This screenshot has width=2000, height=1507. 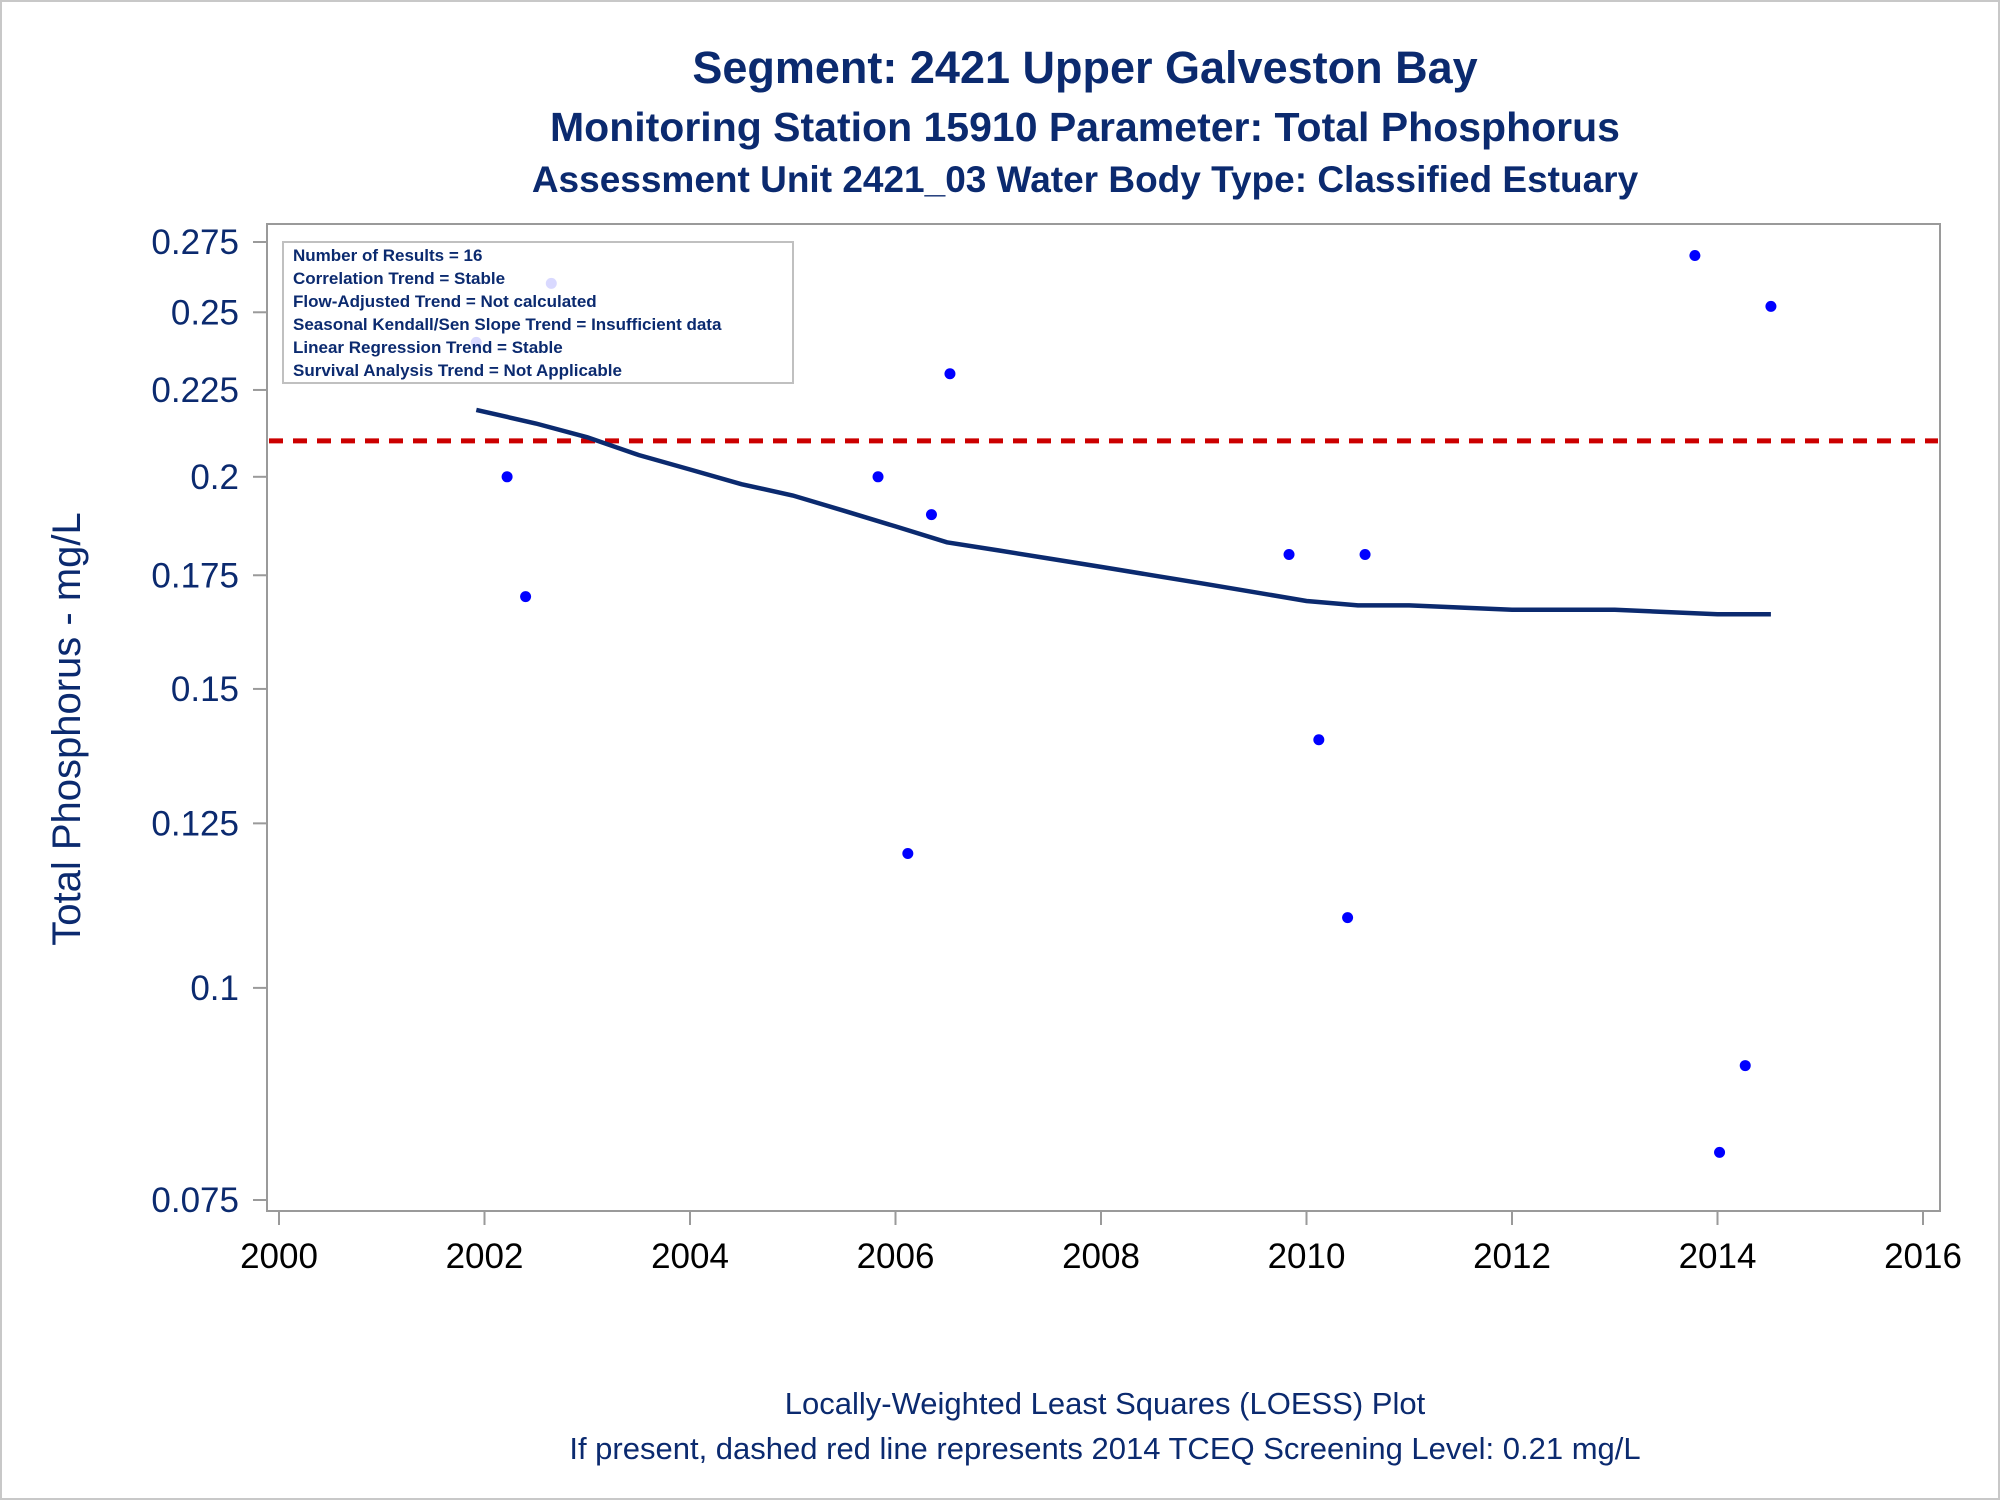 What do you see at coordinates (195, 575) in the screenshot?
I see `y-tick-label: 0.175` at bounding box center [195, 575].